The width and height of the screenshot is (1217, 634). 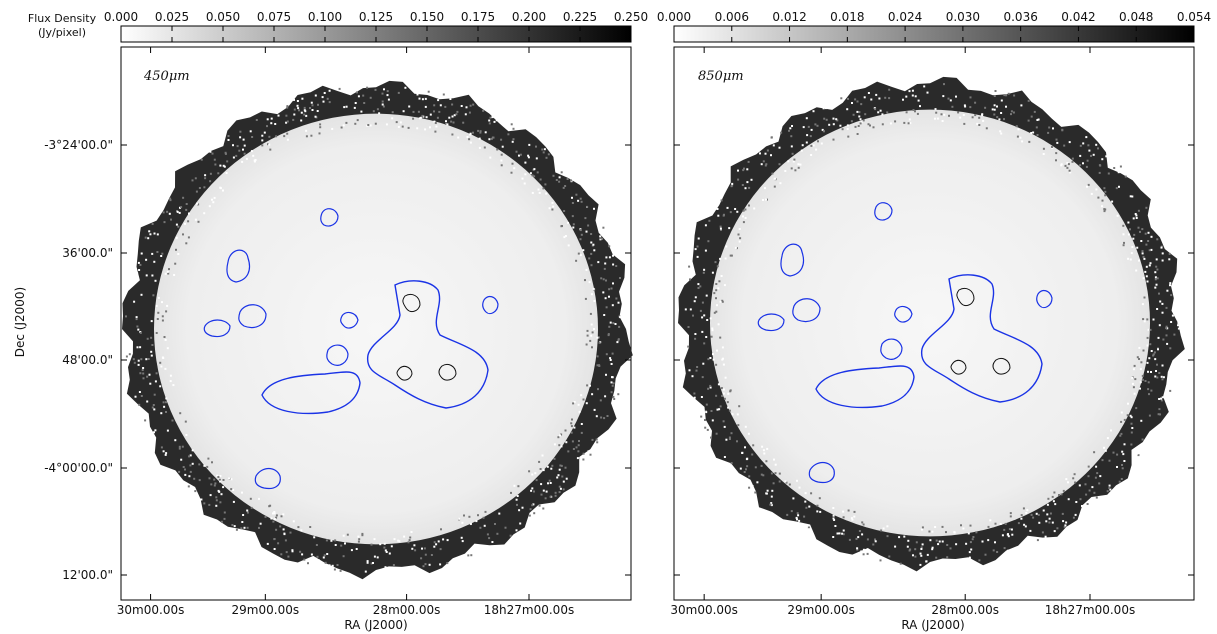 I want to click on x-axis-title-850: RA (J2000), so click(x=932, y=625).